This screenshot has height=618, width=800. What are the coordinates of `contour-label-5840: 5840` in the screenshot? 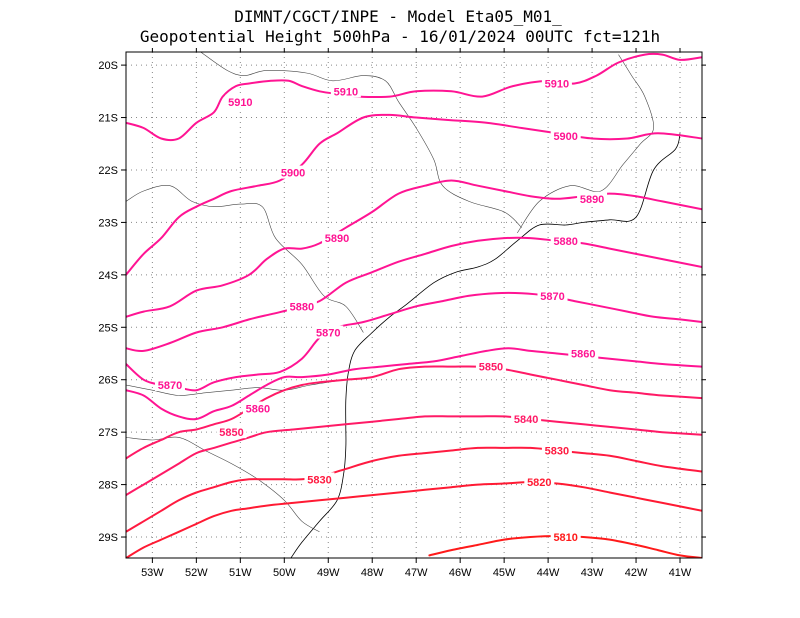 It's located at (526, 420).